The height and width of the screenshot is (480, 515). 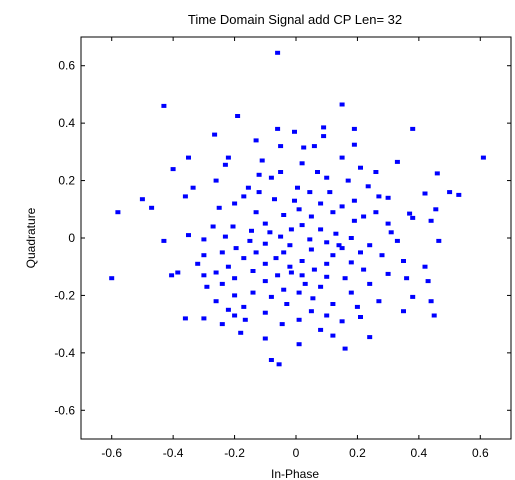 What do you see at coordinates (111, 453) in the screenshot?
I see `x-tick-label: -0.6` at bounding box center [111, 453].